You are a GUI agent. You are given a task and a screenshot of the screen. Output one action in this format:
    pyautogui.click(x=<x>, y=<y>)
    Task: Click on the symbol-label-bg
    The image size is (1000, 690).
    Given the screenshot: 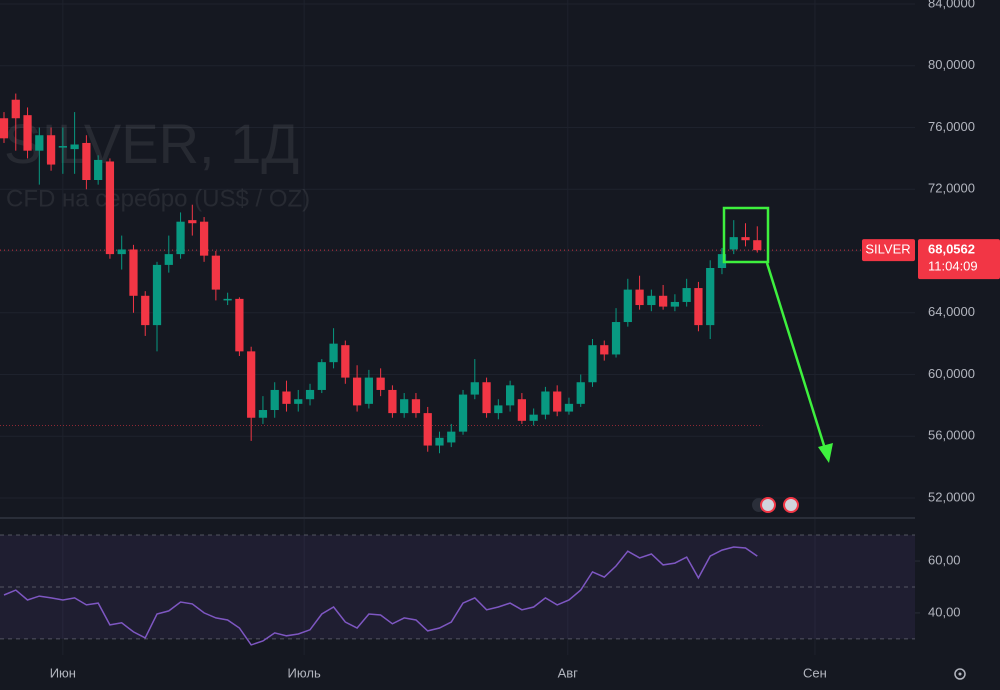 What is the action you would take?
    pyautogui.click(x=888, y=250)
    